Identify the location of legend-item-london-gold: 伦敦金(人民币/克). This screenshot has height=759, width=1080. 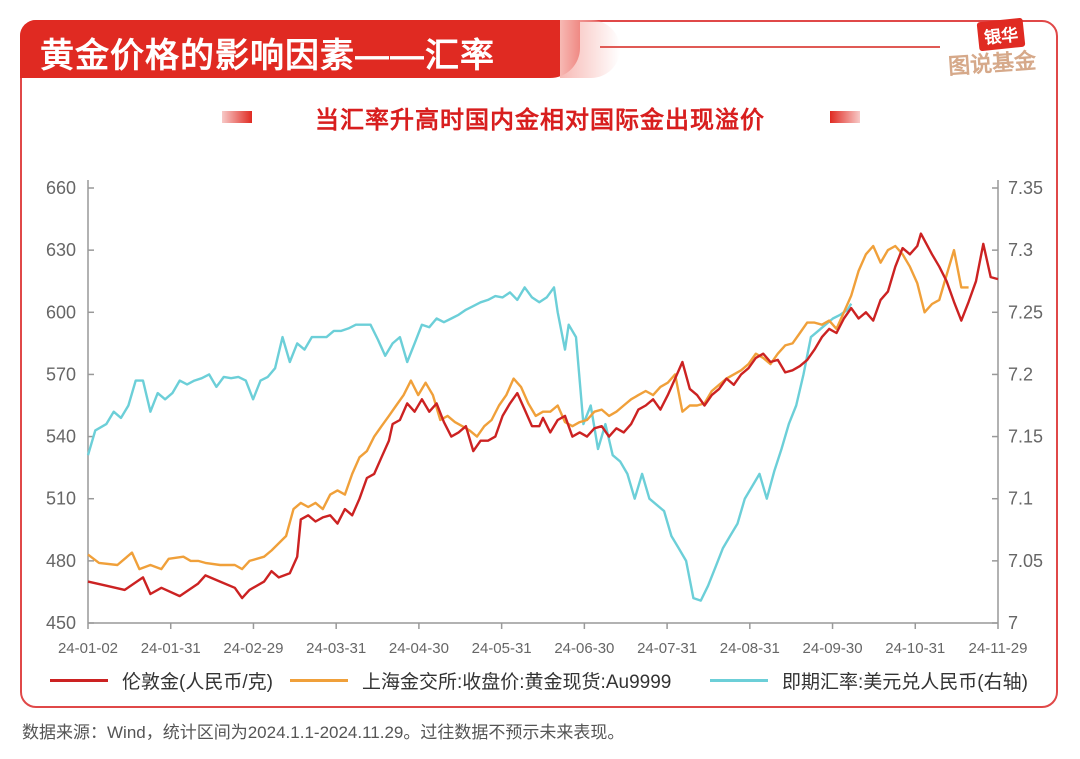
(161, 680).